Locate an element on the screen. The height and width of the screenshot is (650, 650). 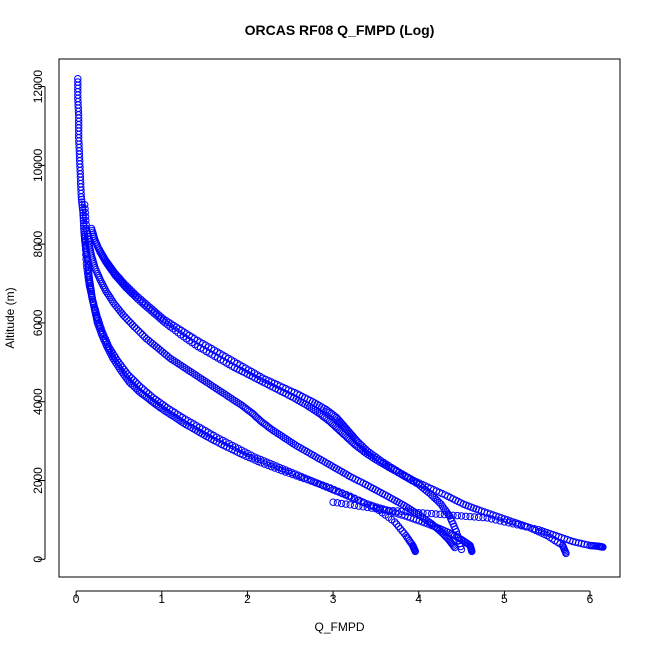
y-axis: 0 2000 4000 6000 8000 10000 12000 is located at coordinates (38, 316).